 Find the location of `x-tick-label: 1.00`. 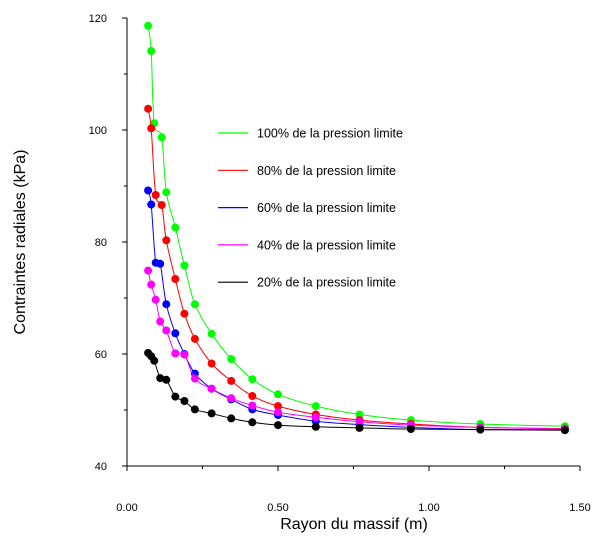

x-tick-label: 1.00 is located at coordinates (428, 508).